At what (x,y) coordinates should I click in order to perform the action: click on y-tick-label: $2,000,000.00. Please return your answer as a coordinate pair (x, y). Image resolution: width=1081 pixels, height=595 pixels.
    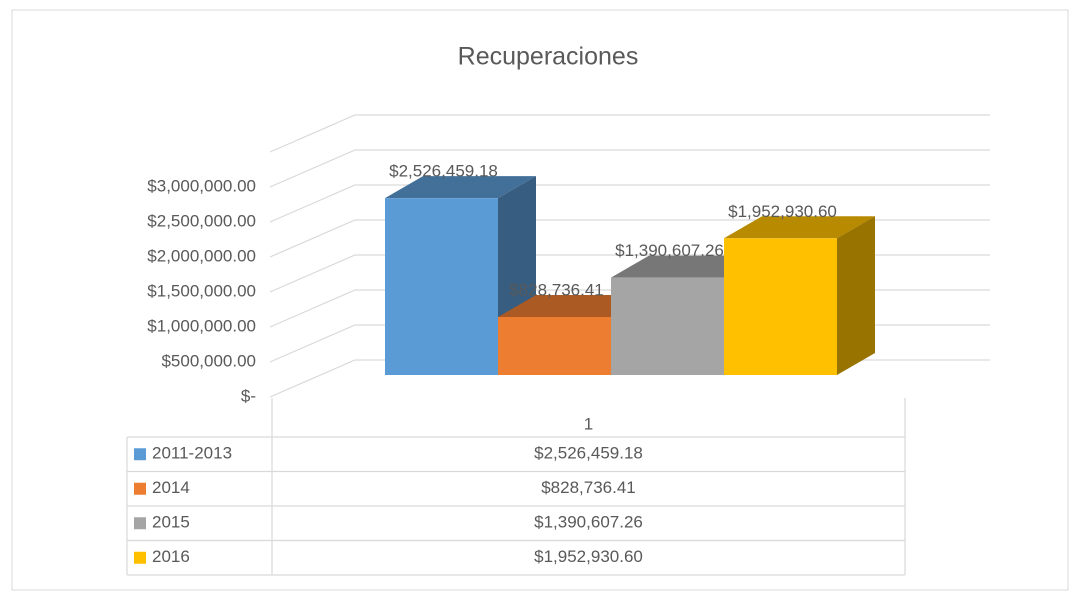
    Looking at the image, I should click on (201, 255).